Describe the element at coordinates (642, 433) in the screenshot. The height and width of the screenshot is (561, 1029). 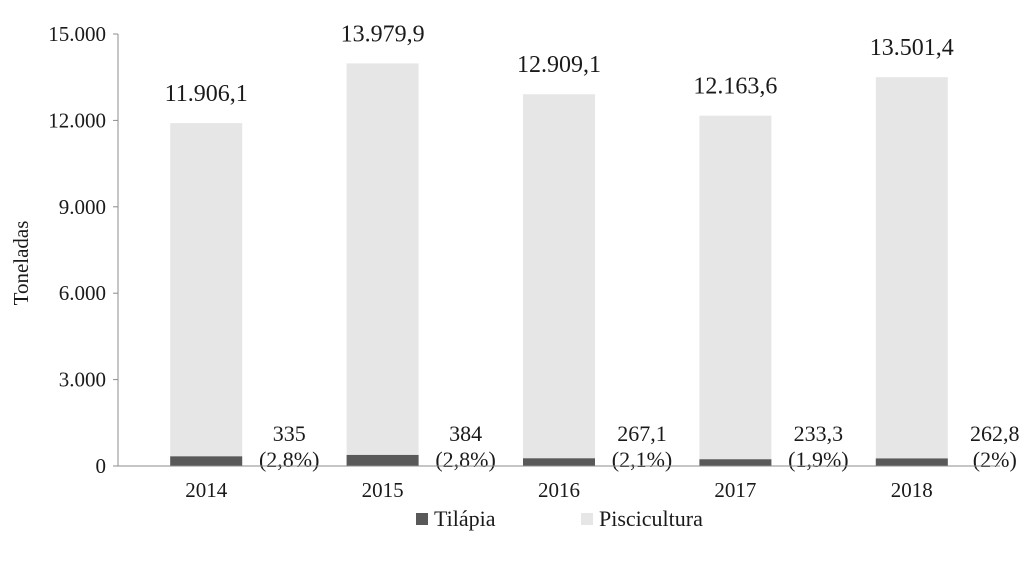
I see `tilapia-value-label: 267,1` at that location.